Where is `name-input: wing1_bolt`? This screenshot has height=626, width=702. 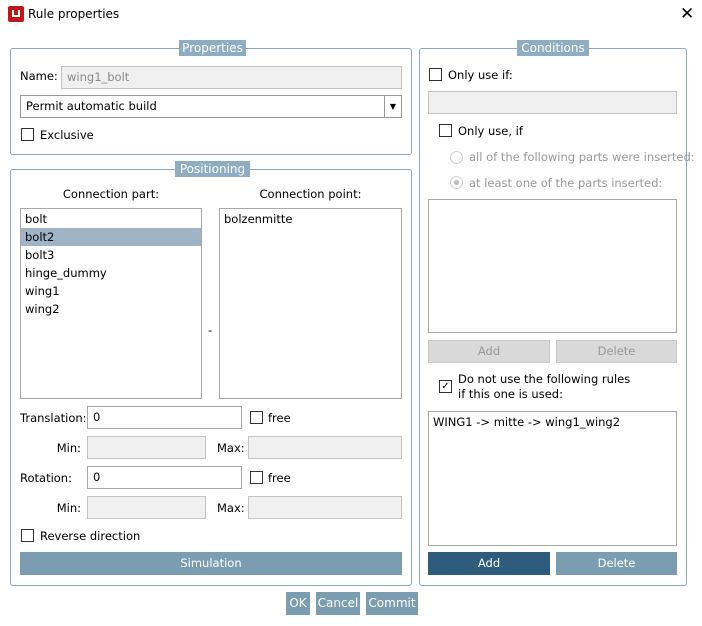 name-input: wing1_bolt is located at coordinates (231, 77).